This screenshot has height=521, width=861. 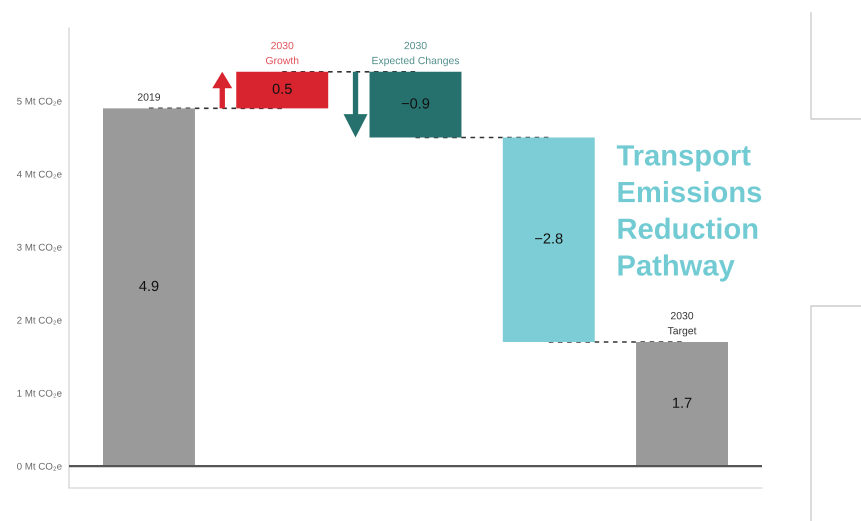 I want to click on data-label: 1.7, so click(x=682, y=403).